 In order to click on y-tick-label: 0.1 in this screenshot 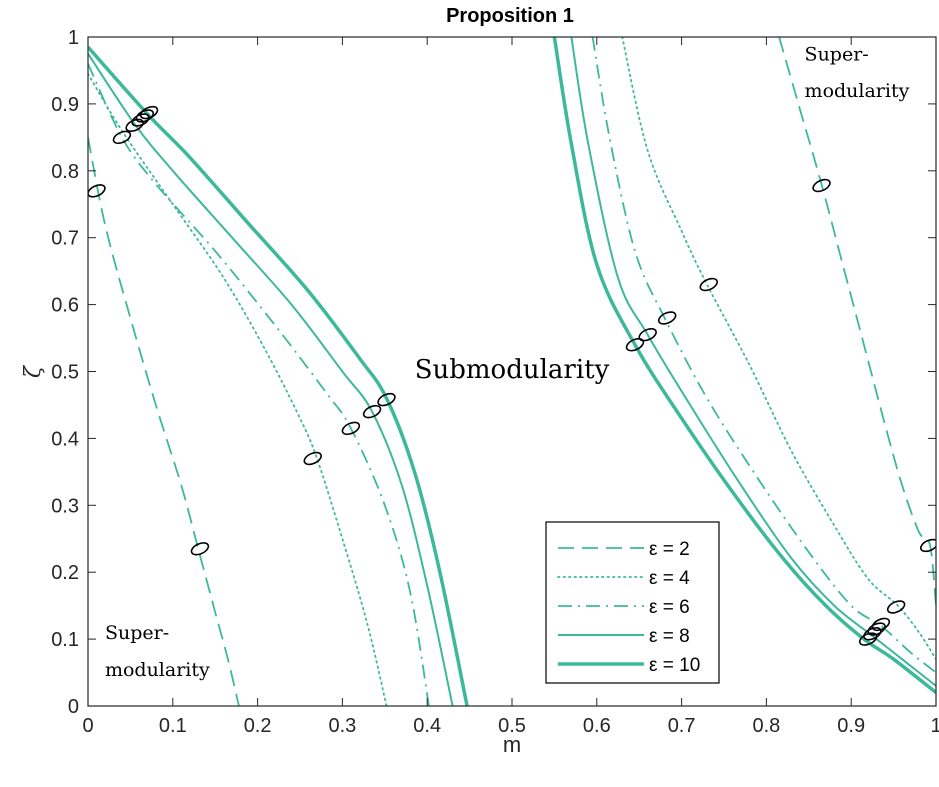, I will do `click(65, 640)`.